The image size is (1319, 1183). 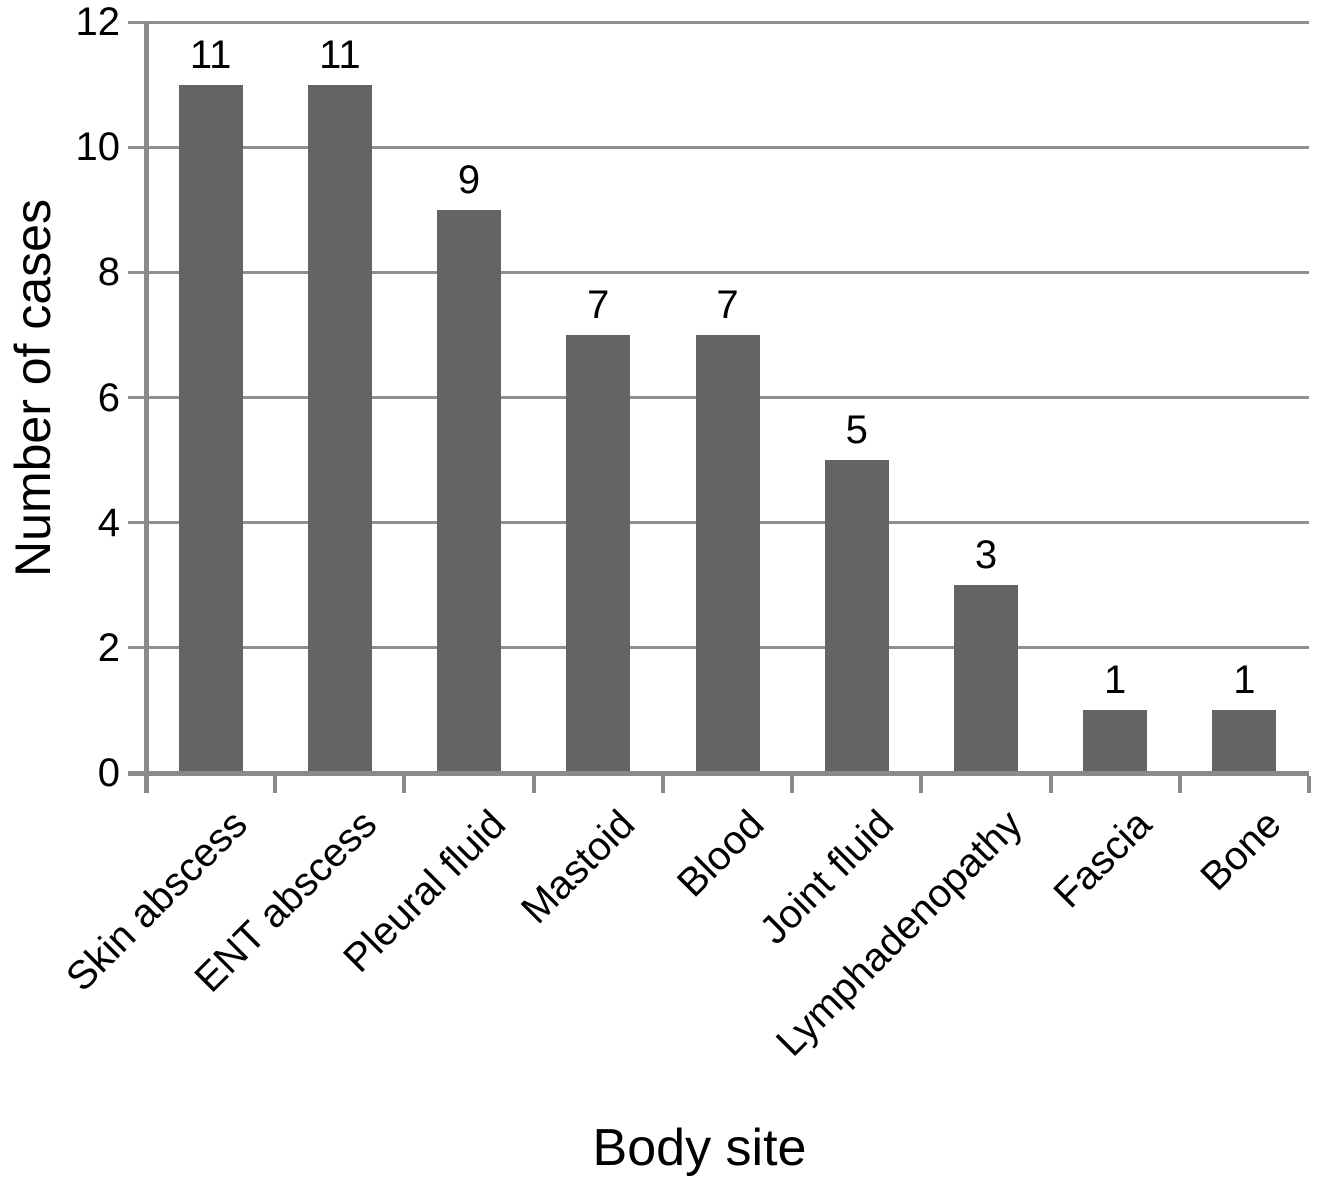 What do you see at coordinates (108, 397) in the screenshot?
I see `y-tick-label: 6` at bounding box center [108, 397].